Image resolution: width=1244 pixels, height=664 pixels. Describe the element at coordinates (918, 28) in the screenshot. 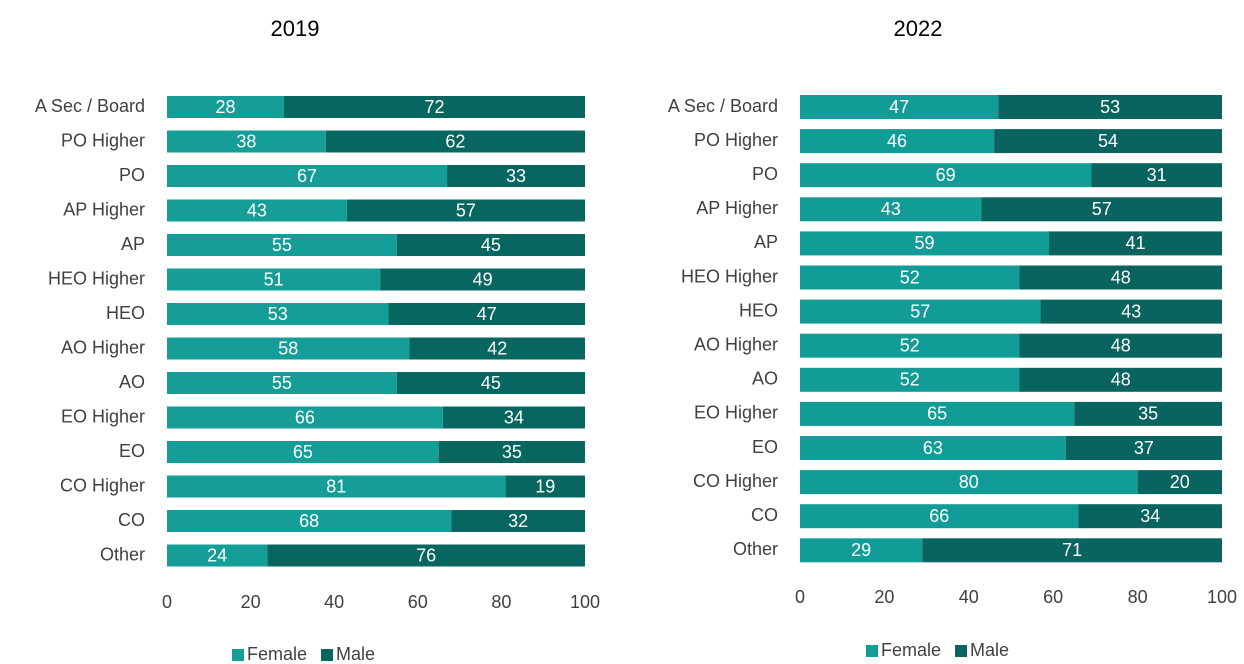

I see `chart-title: 2022` at that location.